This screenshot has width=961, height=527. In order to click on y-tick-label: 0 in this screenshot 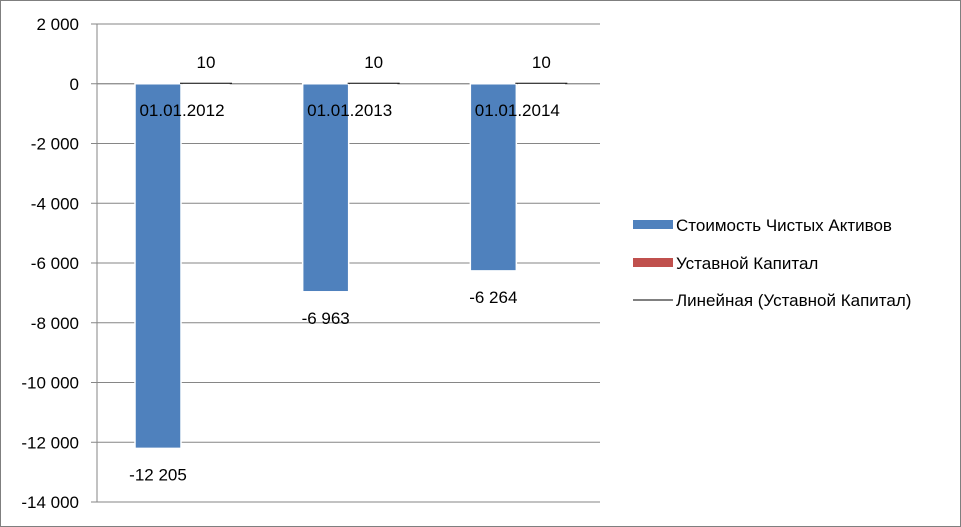, I will do `click(74, 84)`.